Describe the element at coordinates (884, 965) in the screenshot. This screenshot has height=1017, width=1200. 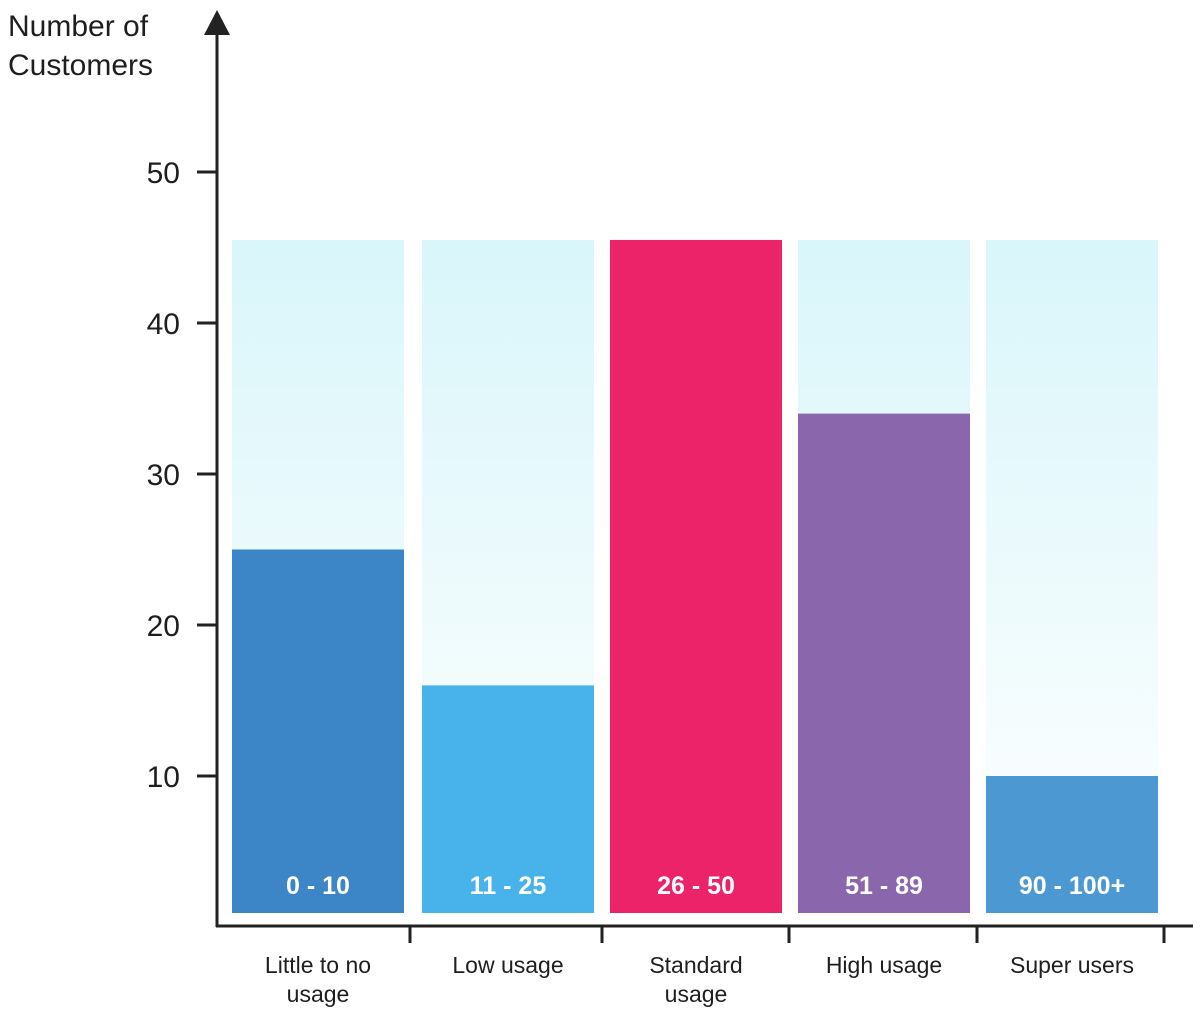
I see `x-tick-label: High usage` at that location.